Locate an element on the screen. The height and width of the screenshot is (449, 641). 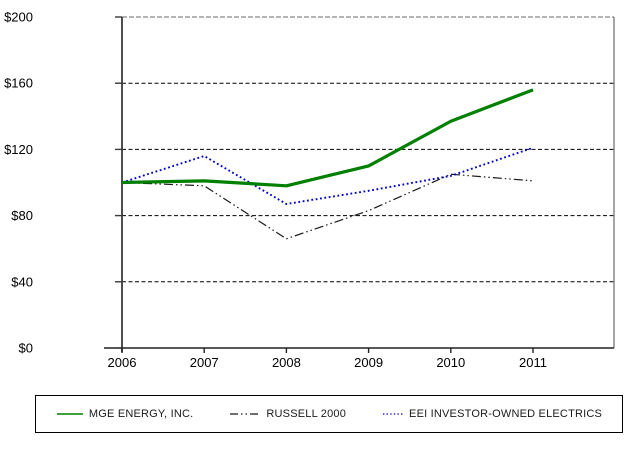
x-tick-label: 2008 is located at coordinates (286, 362).